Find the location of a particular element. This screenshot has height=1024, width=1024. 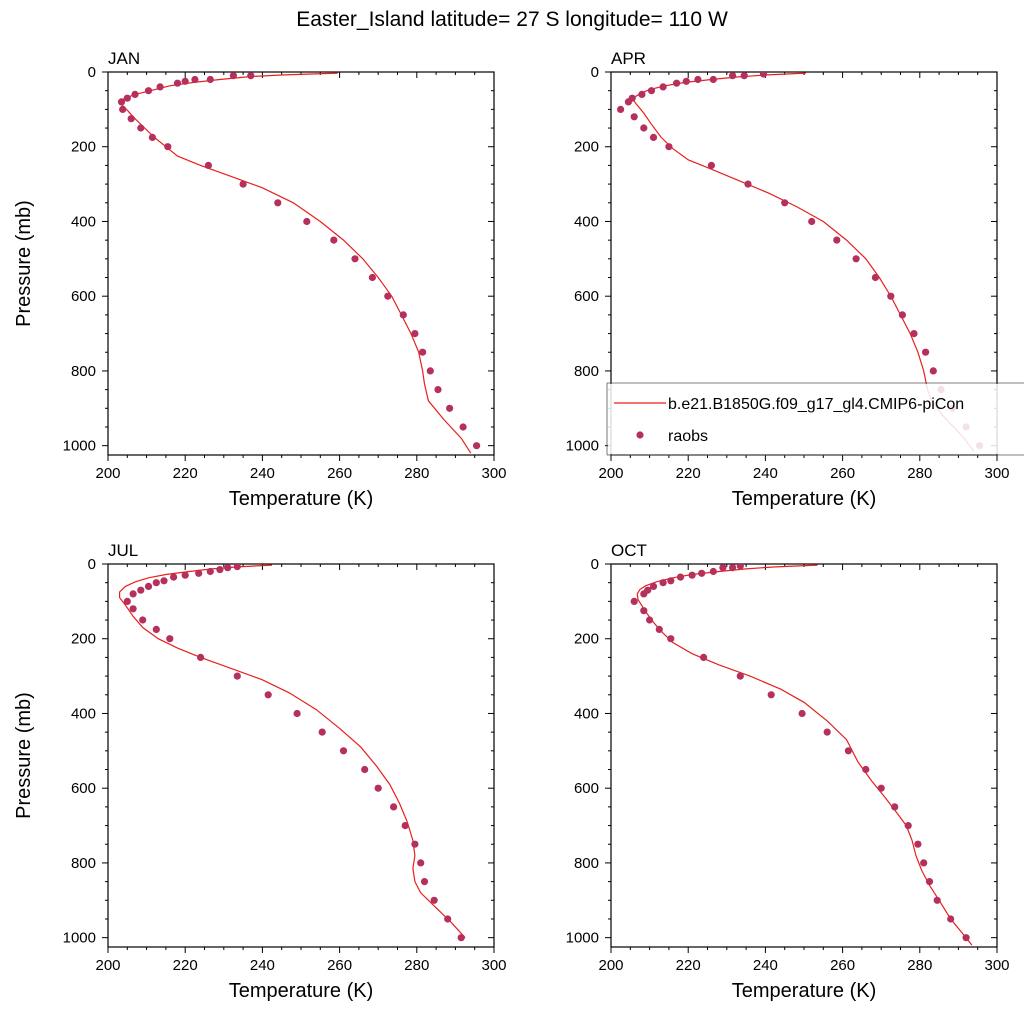

y-tick-label: 800 is located at coordinates (83, 371).